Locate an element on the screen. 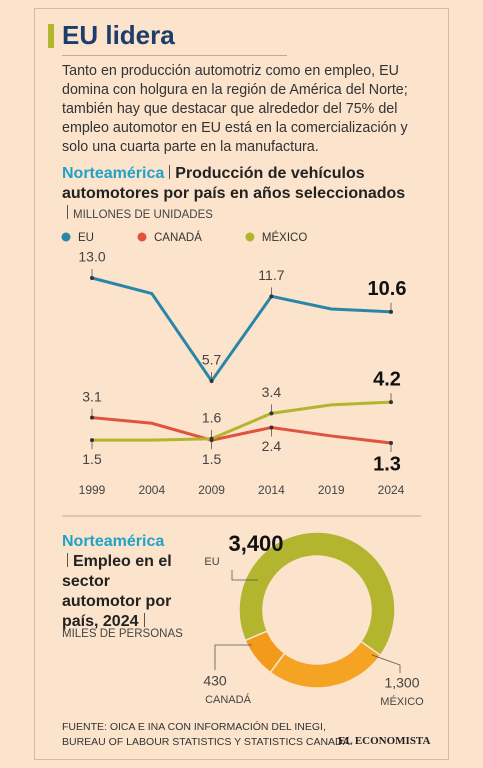 This screenshot has width=483, height=768. x-tick-label: 1999 is located at coordinates (92, 490).